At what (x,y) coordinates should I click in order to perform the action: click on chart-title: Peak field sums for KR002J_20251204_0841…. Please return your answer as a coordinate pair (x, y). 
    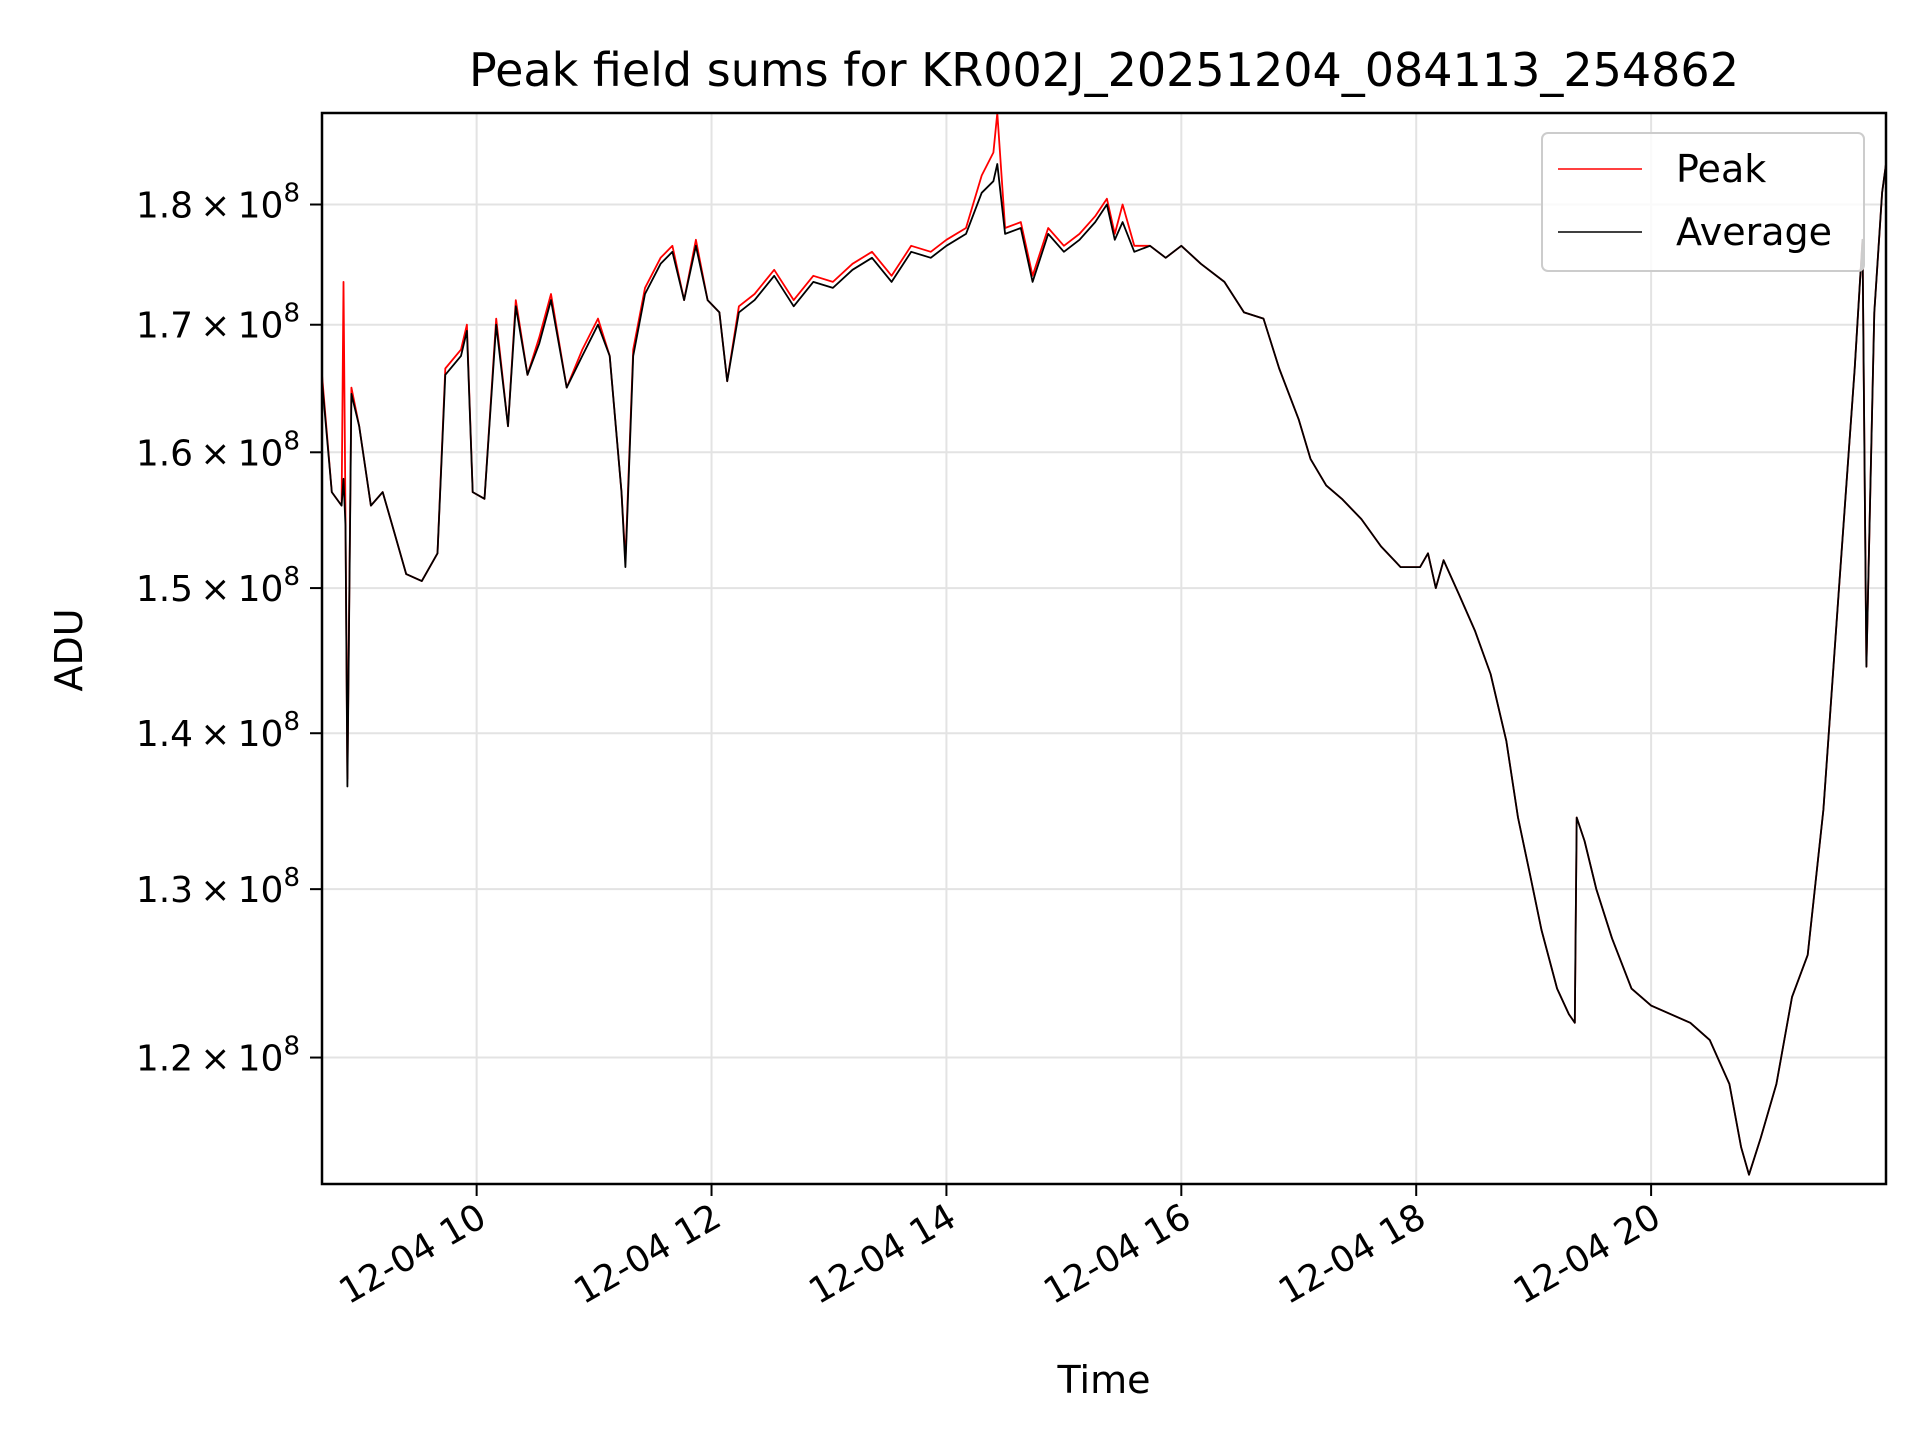
    Looking at the image, I should click on (1104, 70).